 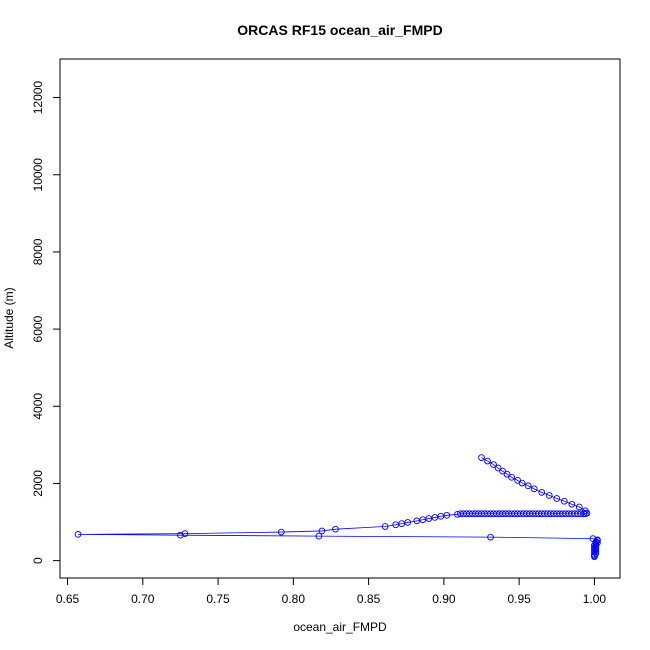 What do you see at coordinates (294, 599) in the screenshot?
I see `x-tick-label: 0.80` at bounding box center [294, 599].